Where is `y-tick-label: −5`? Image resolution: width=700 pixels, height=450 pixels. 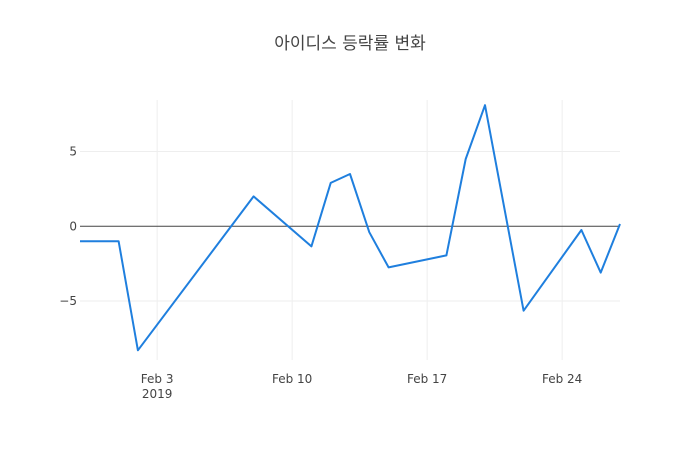 y-tick-label: −5 is located at coordinates (68, 301).